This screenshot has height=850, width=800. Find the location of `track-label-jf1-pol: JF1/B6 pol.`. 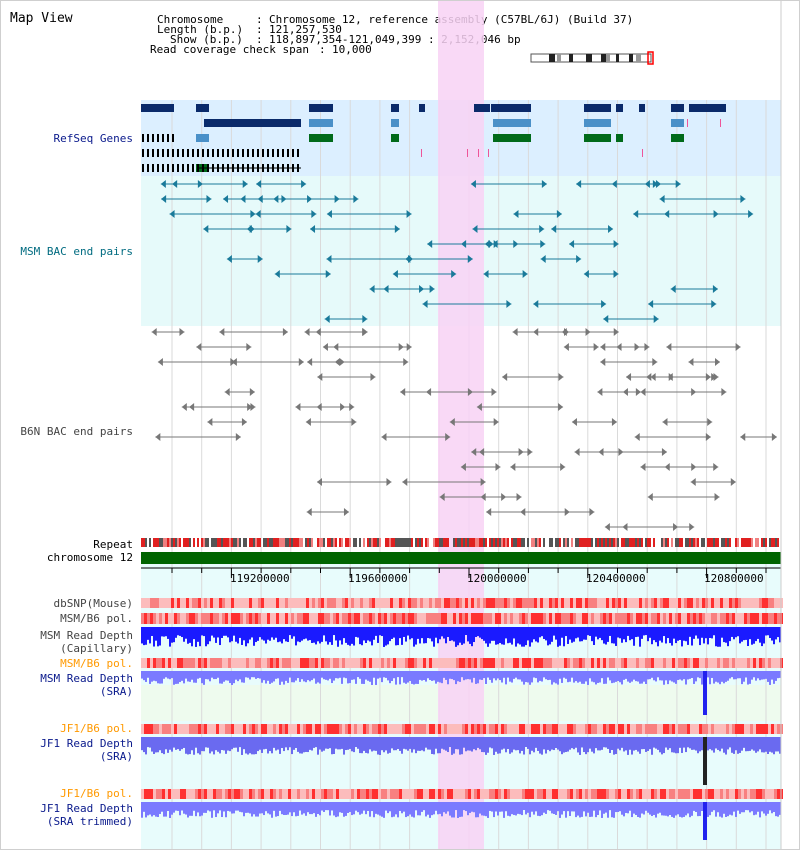

track-label-jf1-pol: JF1/B6 pol. is located at coordinates (96, 728).